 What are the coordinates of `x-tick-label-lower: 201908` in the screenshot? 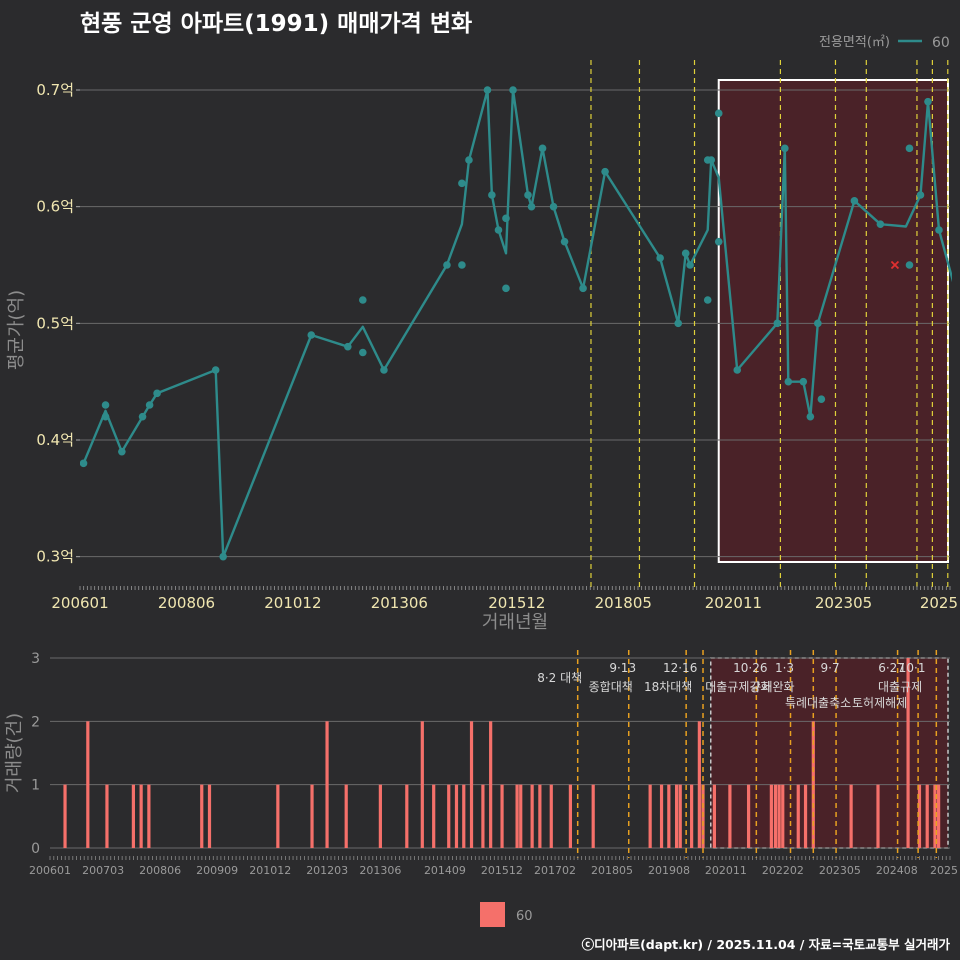 It's located at (669, 870).